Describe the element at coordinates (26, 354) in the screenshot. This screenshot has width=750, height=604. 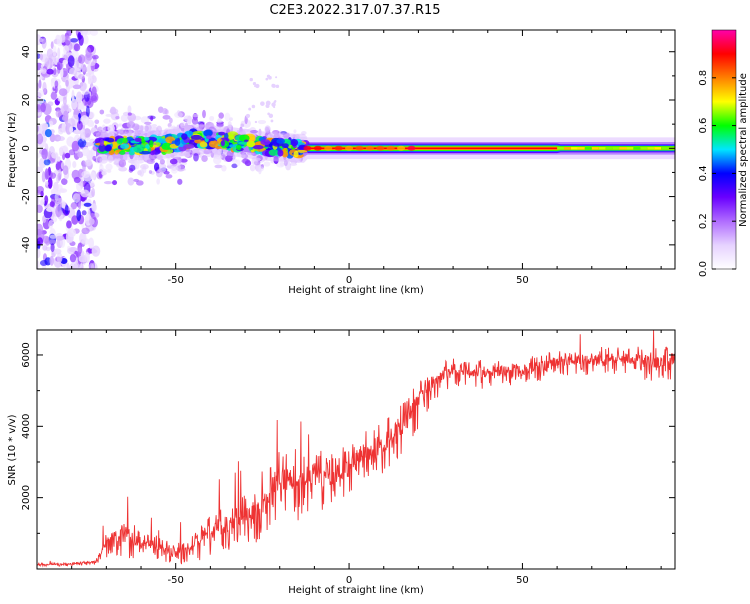
I see `snr-y-tick-label: 6000` at that location.